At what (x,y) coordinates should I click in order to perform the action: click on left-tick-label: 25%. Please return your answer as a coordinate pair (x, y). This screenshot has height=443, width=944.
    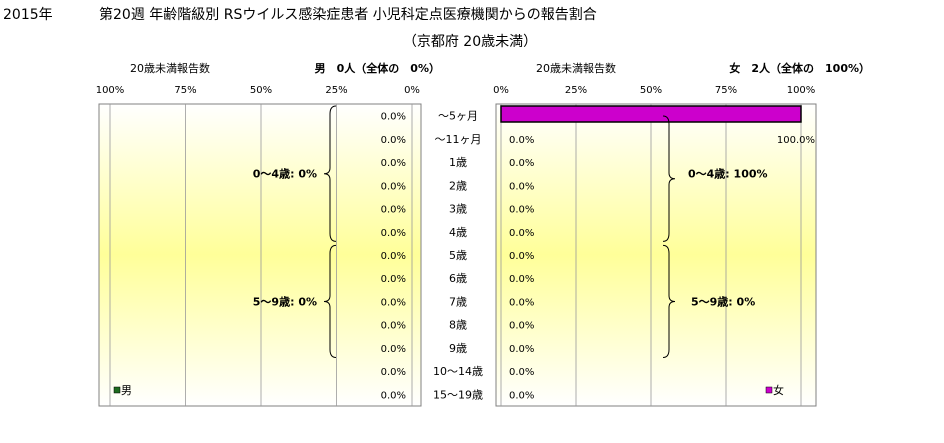
    Looking at the image, I should click on (336, 90).